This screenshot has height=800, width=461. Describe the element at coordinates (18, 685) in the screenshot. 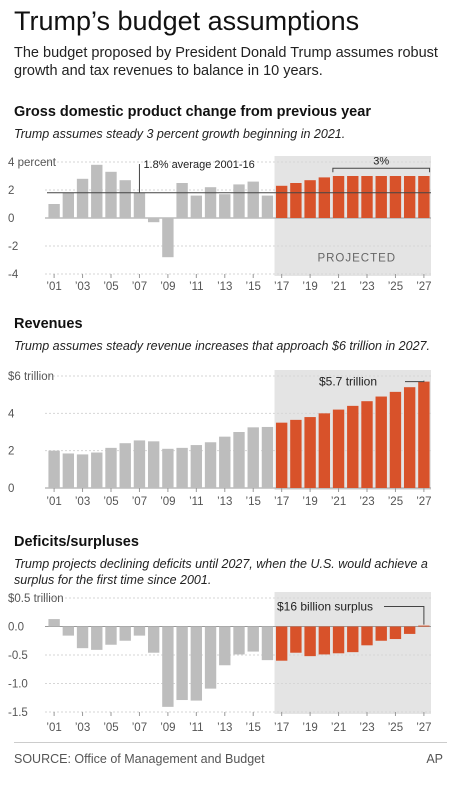

I see `y-tick-label: -1.0` at that location.